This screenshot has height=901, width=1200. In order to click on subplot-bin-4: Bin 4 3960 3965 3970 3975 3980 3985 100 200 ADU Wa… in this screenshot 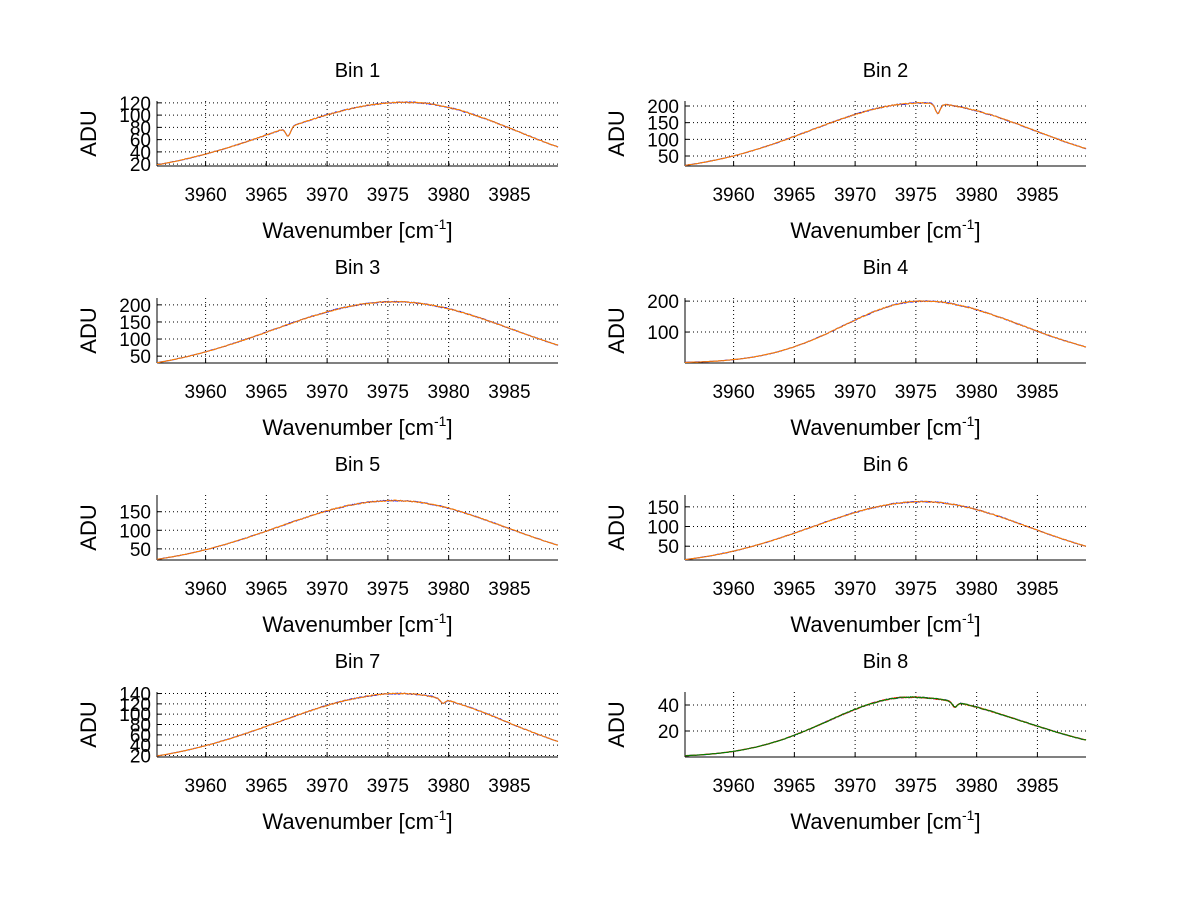, I will do `click(845, 348)`.